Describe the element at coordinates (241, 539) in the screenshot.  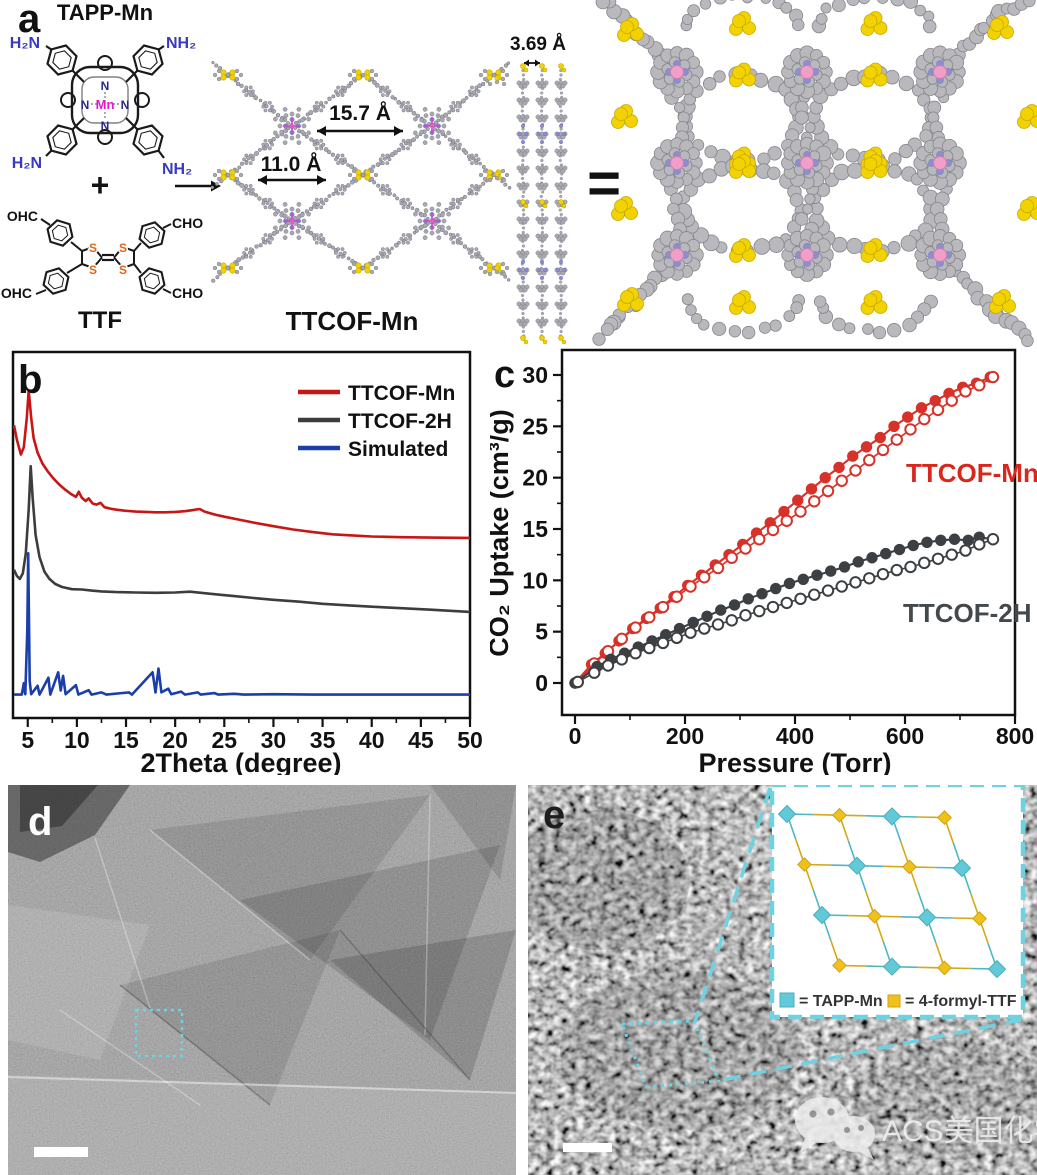
I see `pxrd-curve-TTCOF-2H` at that location.